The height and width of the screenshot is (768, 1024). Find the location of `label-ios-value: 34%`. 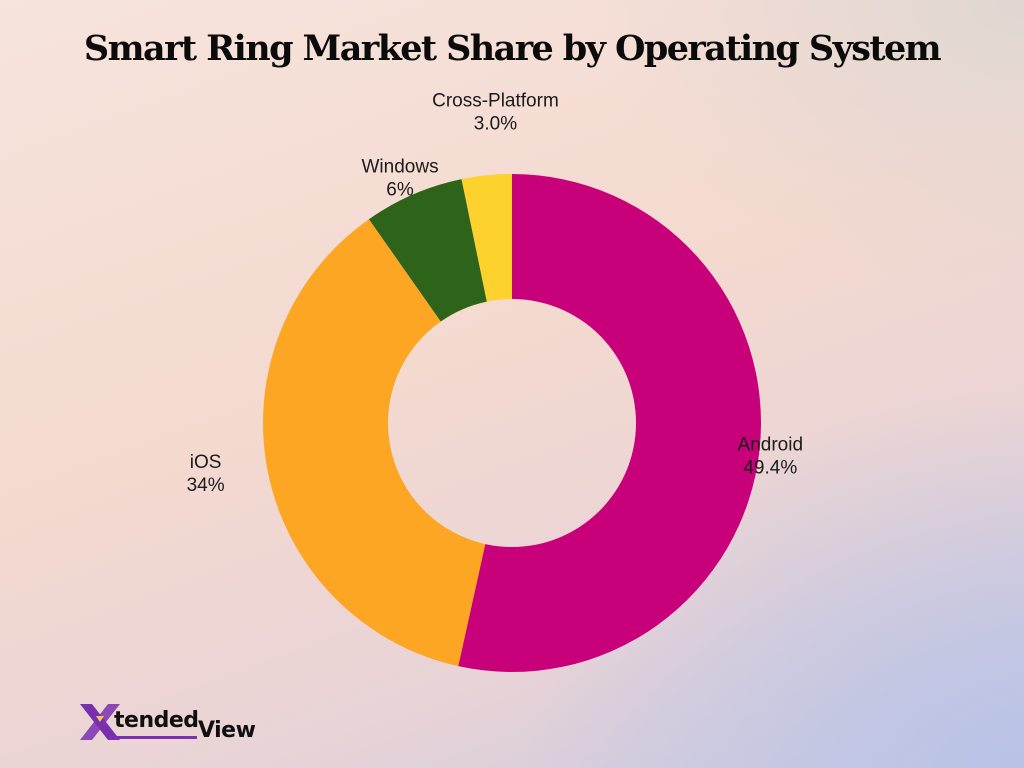

label-ios-value: 34% is located at coordinates (206, 485).